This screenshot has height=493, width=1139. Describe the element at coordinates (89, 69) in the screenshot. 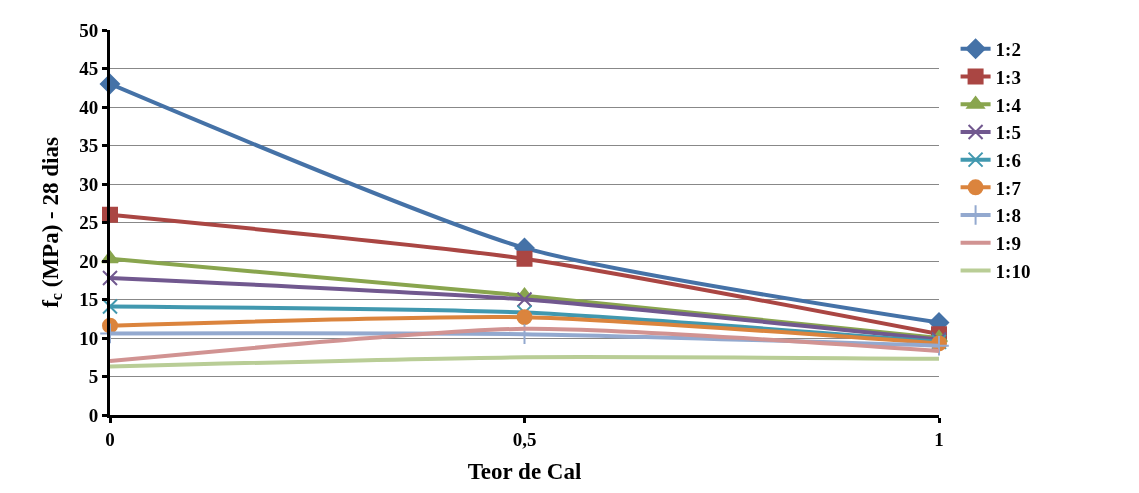

I see `y-tick-label: 45` at that location.